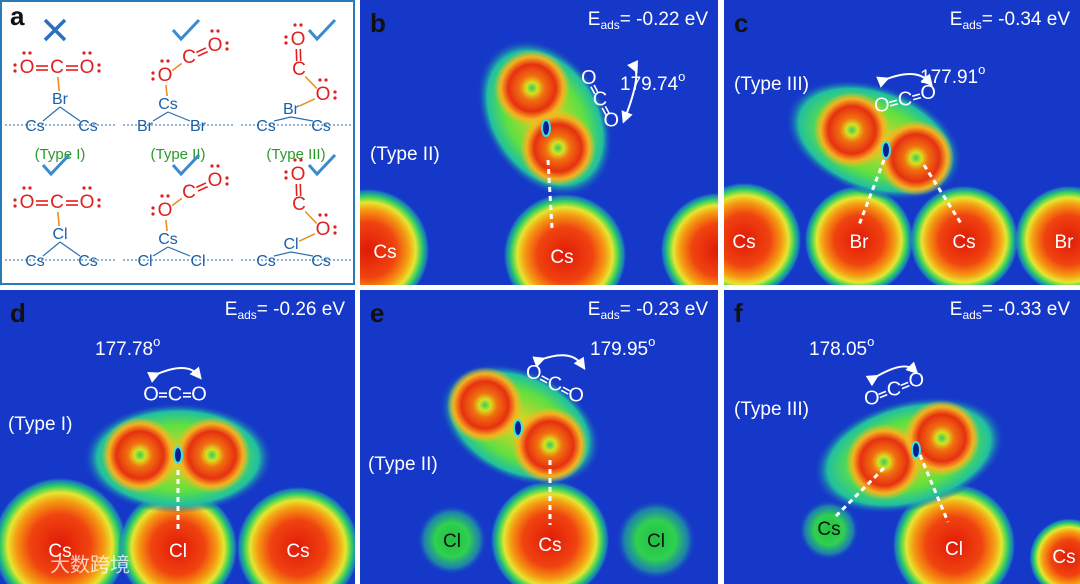 This screenshot has width=1080, height=584. Describe the element at coordinates (619, 349) in the screenshot. I see `angle-value: 179.95` at that location.